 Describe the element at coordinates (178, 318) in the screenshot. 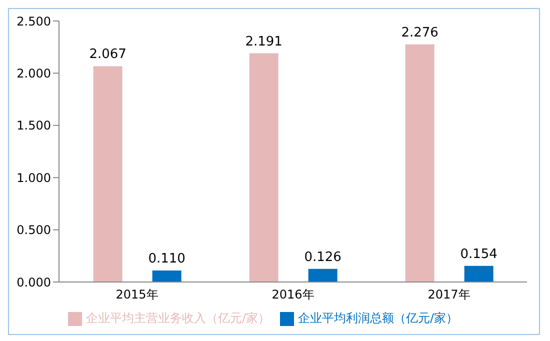

I see `legend-label: 企业平均主营业务收入（亿元/家）` at that location.